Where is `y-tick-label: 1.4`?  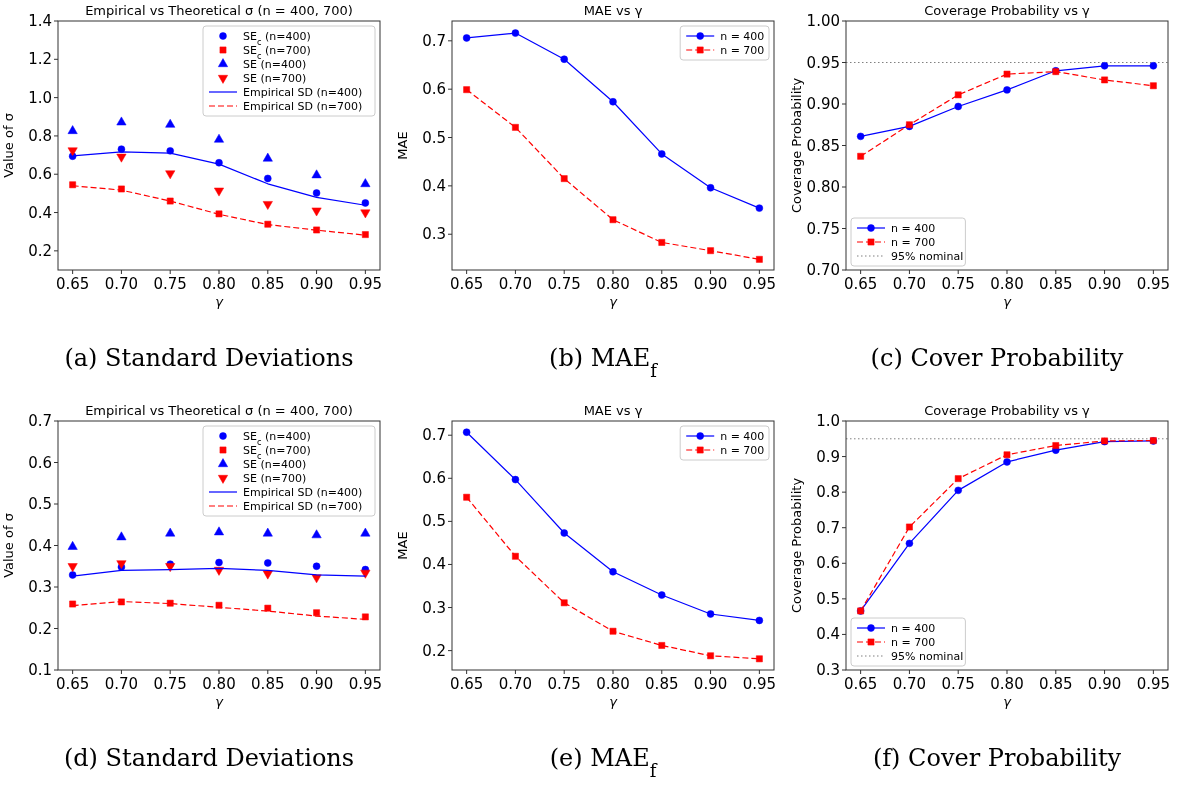 y-tick-label: 1.4 is located at coordinates (40, 21).